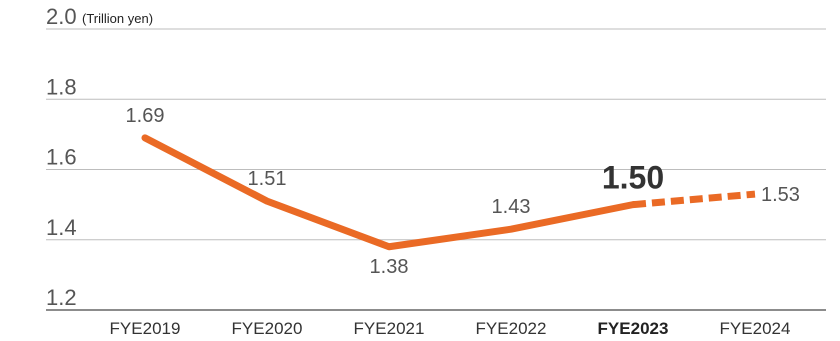 The image size is (840, 341). What do you see at coordinates (145, 328) in the screenshot?
I see `x-tick-label: FYE2019` at bounding box center [145, 328].